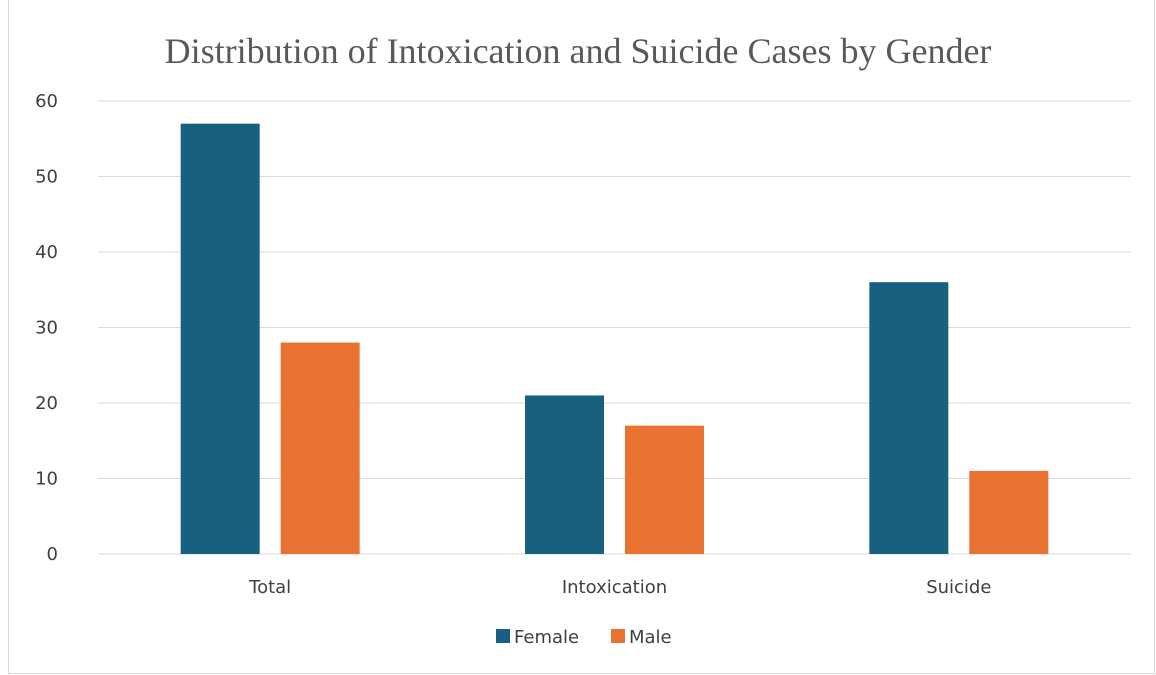 Image resolution: width=1156 pixels, height=675 pixels. Describe the element at coordinates (584, 637) in the screenshot. I see `legend: Female Male` at that location.